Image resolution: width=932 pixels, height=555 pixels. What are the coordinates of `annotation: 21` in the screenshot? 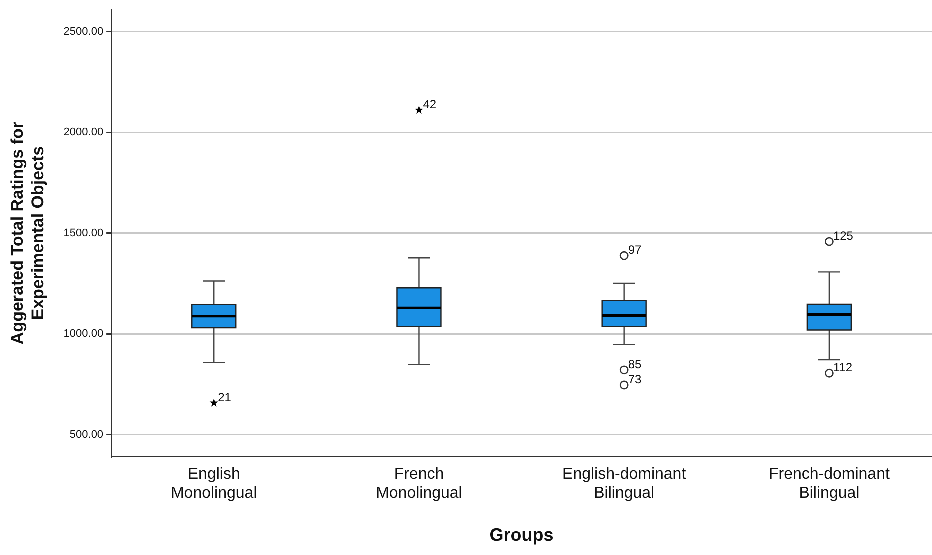 It's located at (225, 397).